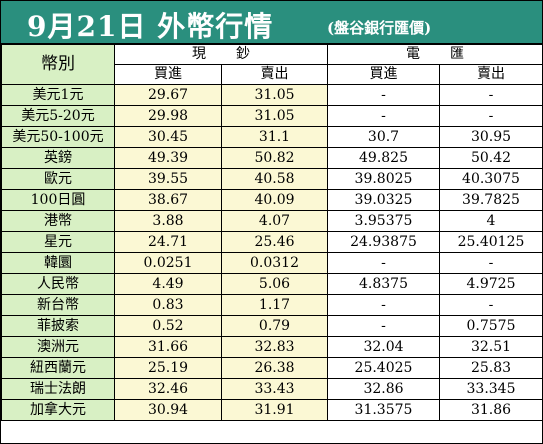 Image resolution: width=543 pixels, height=444 pixels. I want to click on wire-buy-cell: 4.8375, so click(383, 284).